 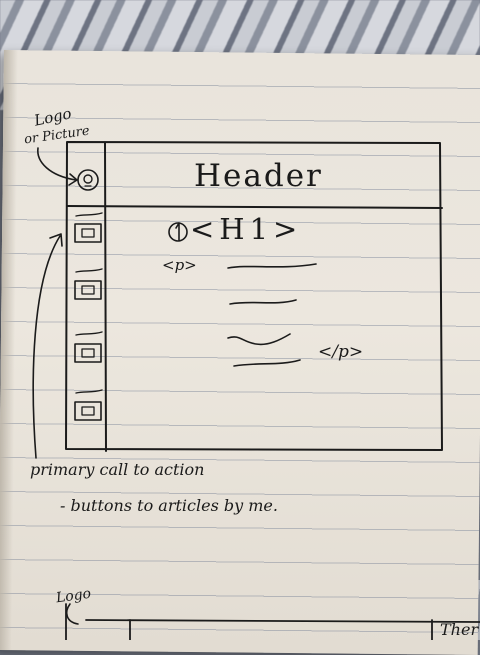 What do you see at coordinates (179, 265) in the screenshot?
I see `paragraph-open-tag: <p>` at bounding box center [179, 265].